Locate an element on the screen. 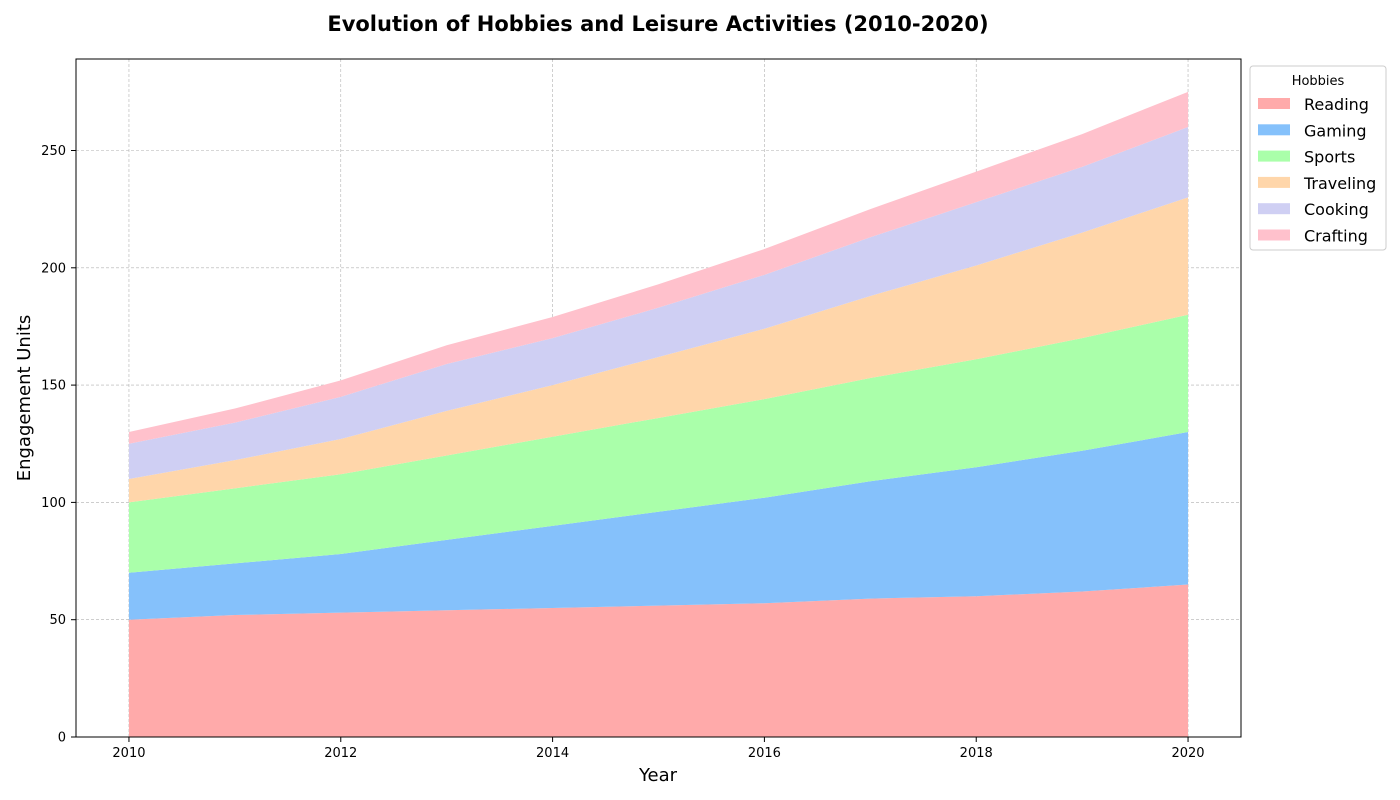 Image resolution: width=1400 pixels, height=800 pixels. y-axis-ticks: 0 50 100 150 200 250 is located at coordinates (58, 445).